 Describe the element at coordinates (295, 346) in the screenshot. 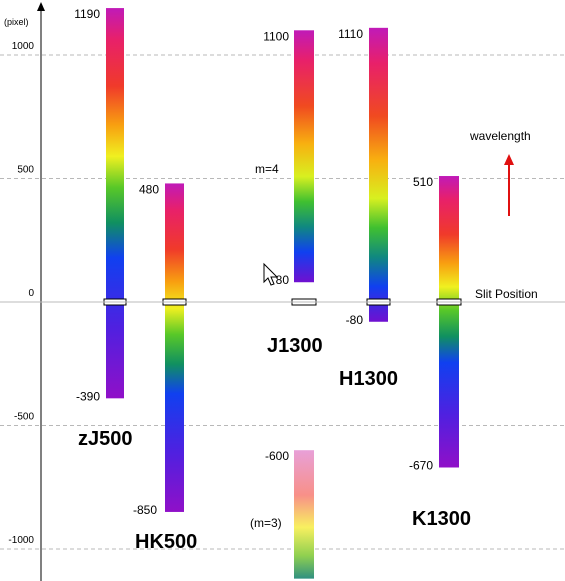

I see `grating-label-j1300: J1300` at that location.